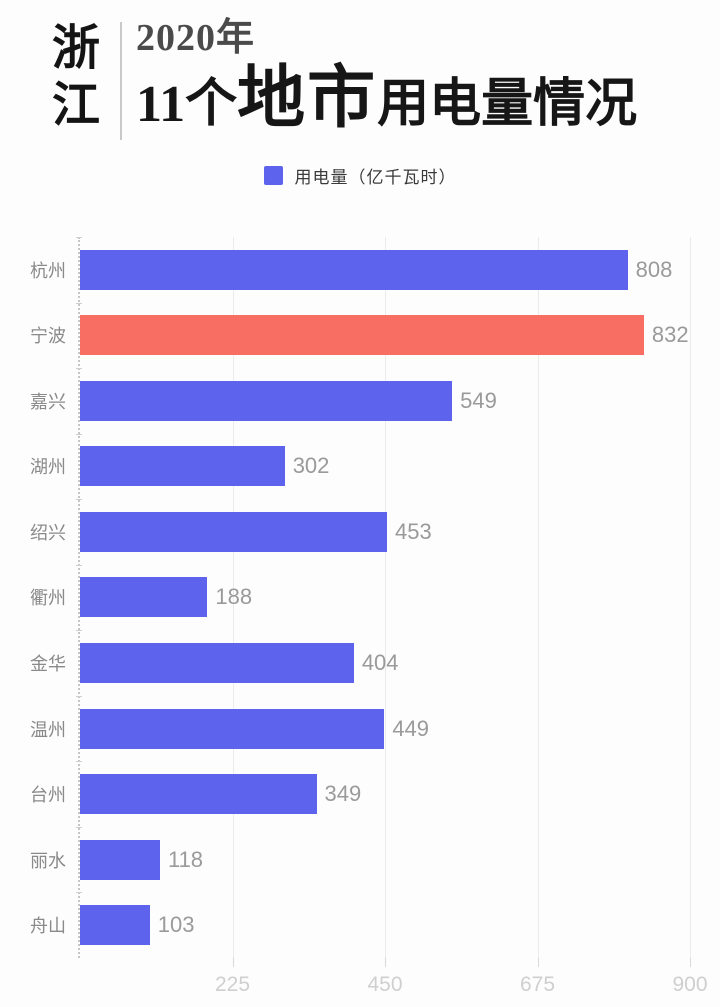 Image resolution: width=720 pixels, height=1007 pixels. What do you see at coordinates (654, 269) in the screenshot?
I see `value-label: 808` at bounding box center [654, 269].